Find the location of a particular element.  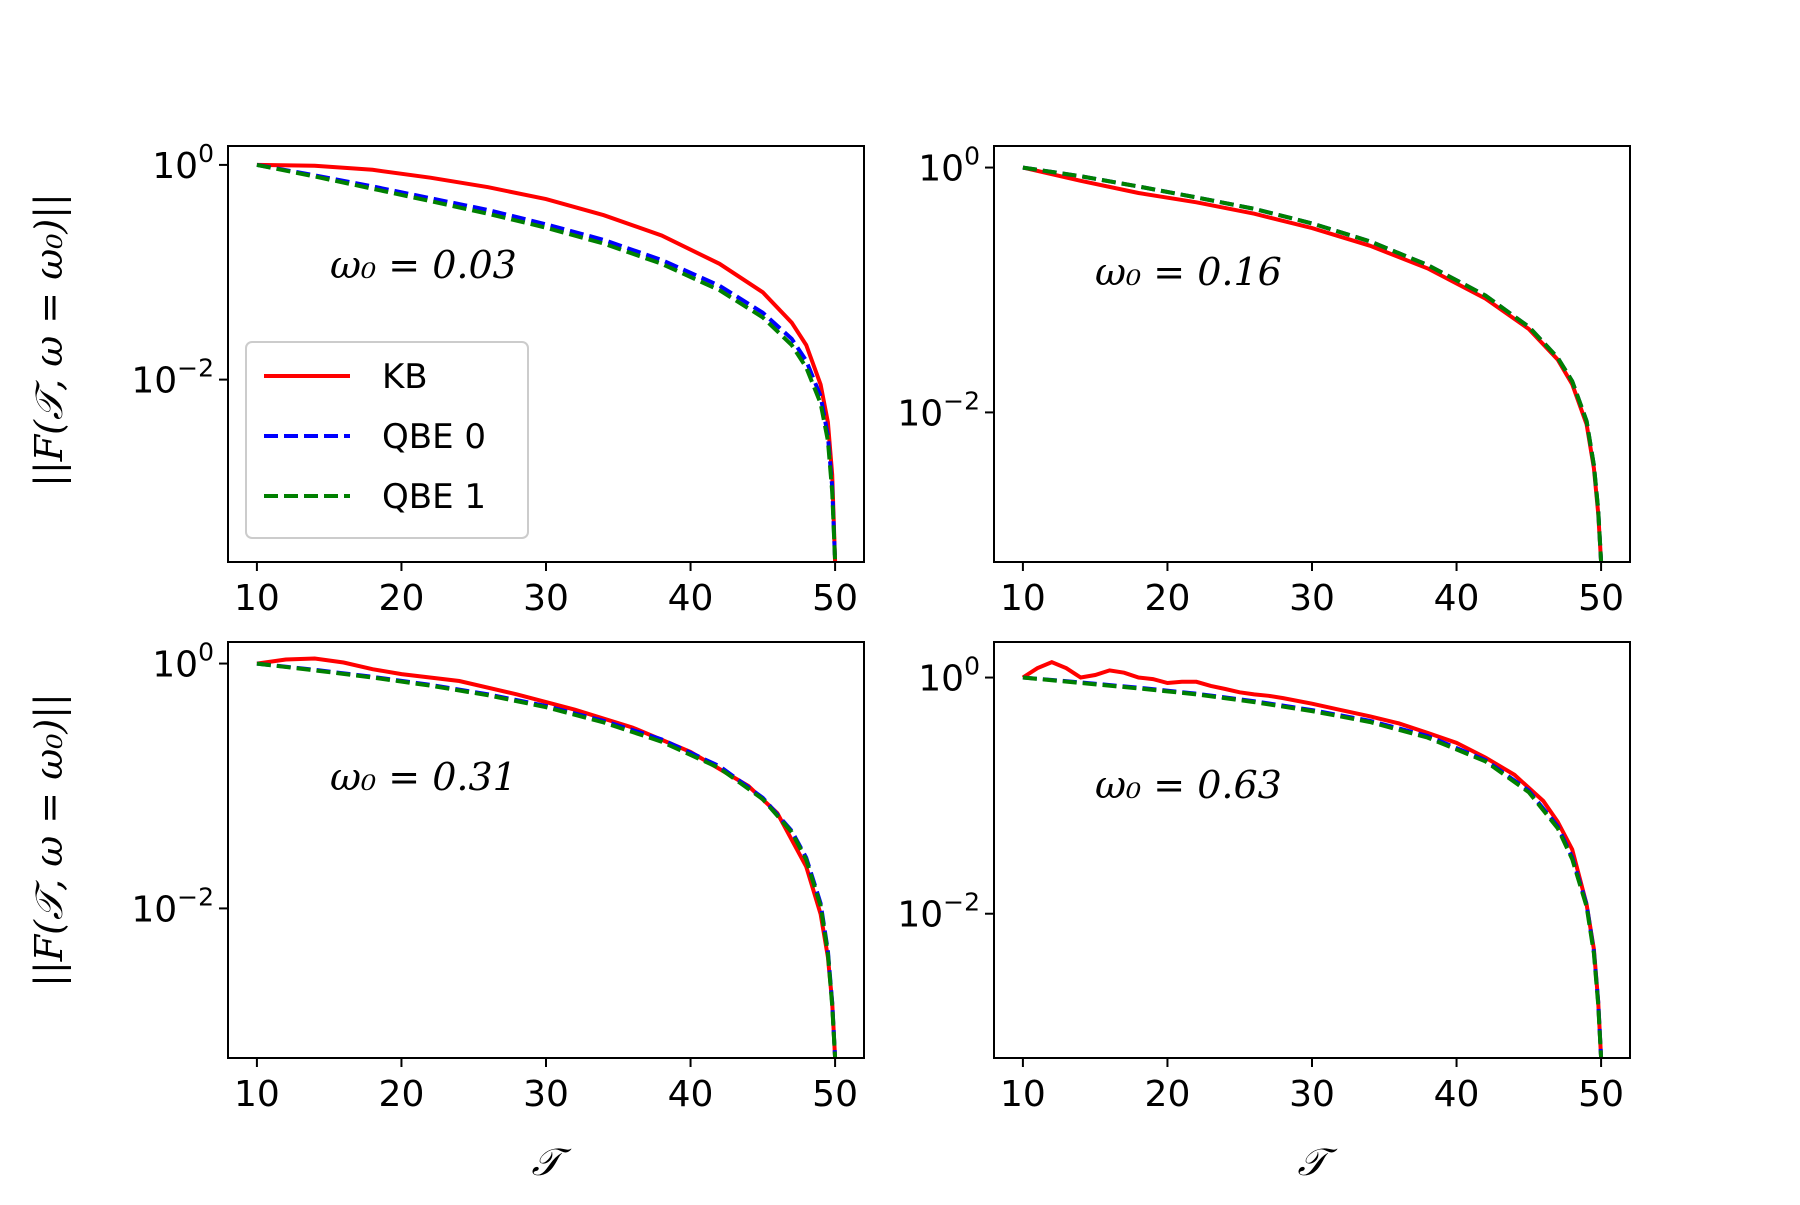

x-axis-title-right: 𝒯 is located at coordinates (1317, 1162).